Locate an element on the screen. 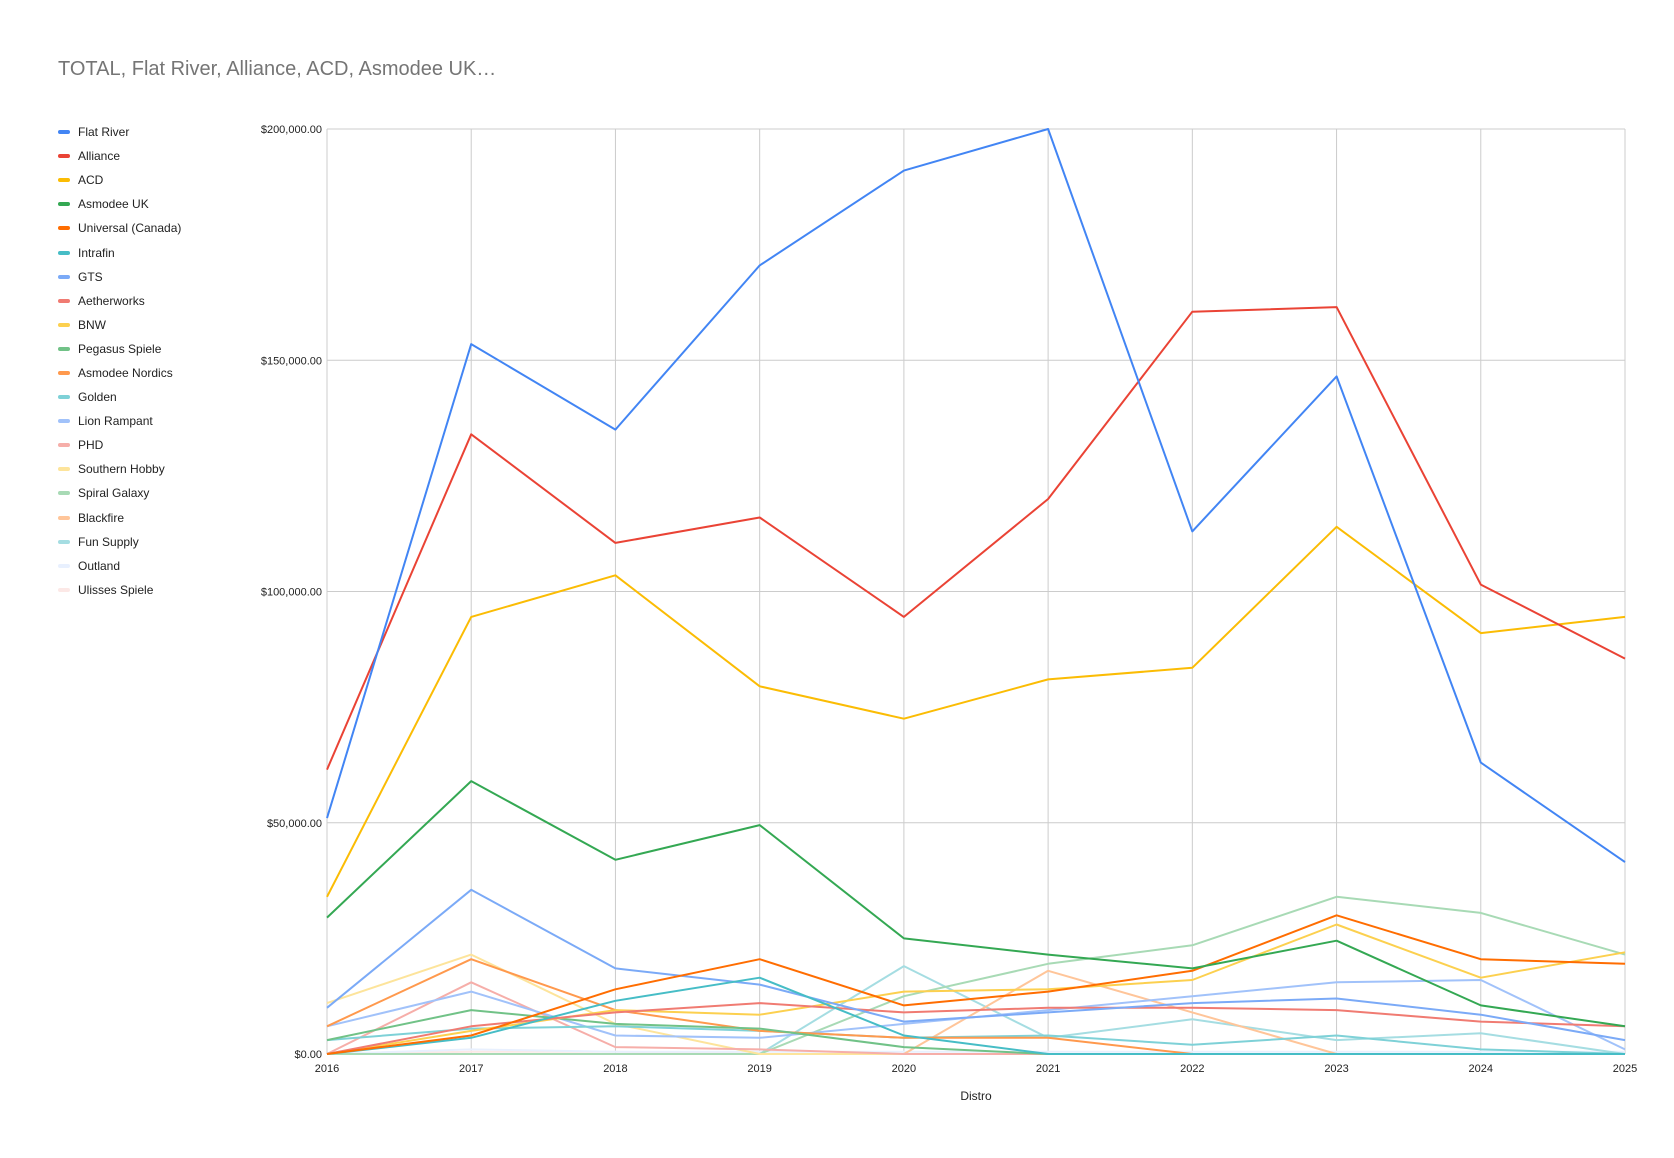 The width and height of the screenshot is (1674, 1158). legend-item: Asmodee Nordics is located at coordinates (119, 373).